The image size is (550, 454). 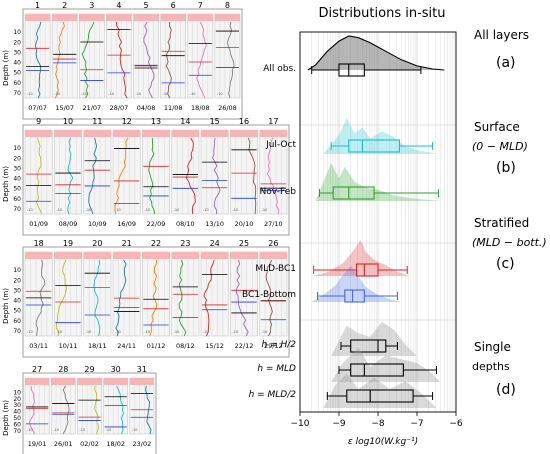 What do you see at coordinates (509, 242) in the screenshot?
I see `annotation-subtext: (MLD − bott.)` at bounding box center [509, 242].